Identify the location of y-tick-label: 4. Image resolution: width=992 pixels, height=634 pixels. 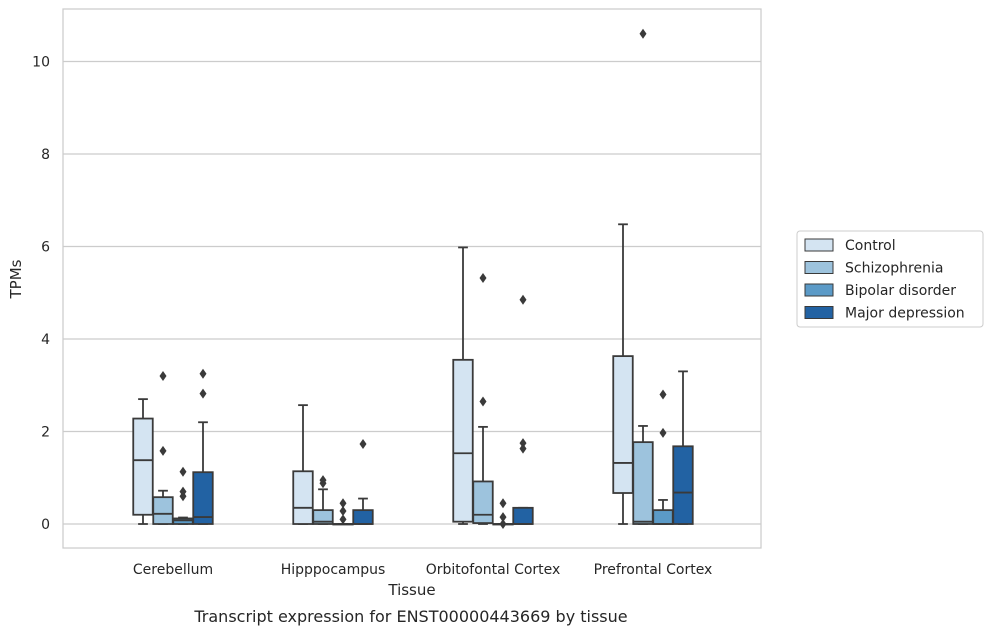
(45, 340).